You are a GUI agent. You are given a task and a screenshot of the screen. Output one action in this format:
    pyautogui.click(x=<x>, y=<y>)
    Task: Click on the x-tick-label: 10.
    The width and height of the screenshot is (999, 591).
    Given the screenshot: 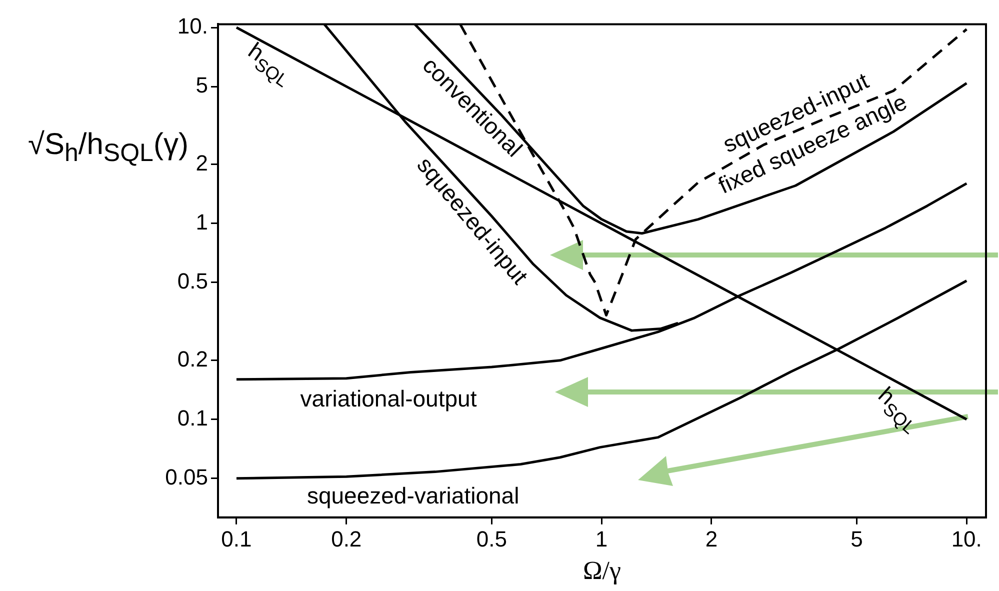 What is the action you would take?
    pyautogui.click(x=966, y=539)
    